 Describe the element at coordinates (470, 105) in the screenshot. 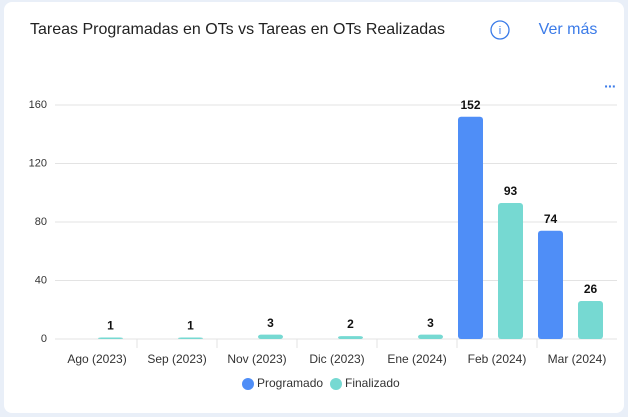

I see `value-label: 152` at that location.